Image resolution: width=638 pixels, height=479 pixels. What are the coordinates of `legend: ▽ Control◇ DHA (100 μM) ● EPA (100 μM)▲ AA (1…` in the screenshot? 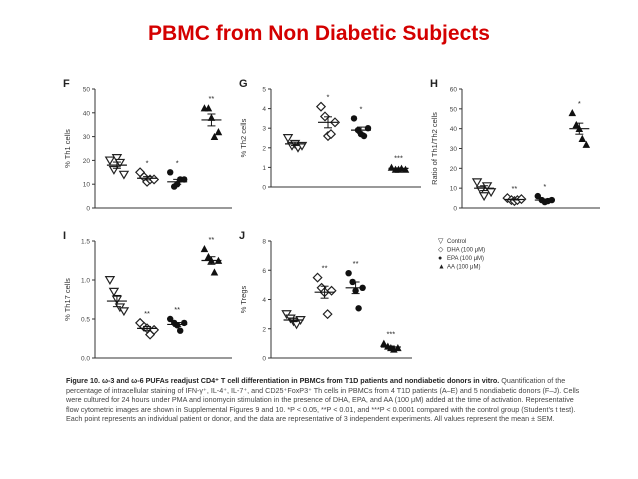 It's located at (461, 254).